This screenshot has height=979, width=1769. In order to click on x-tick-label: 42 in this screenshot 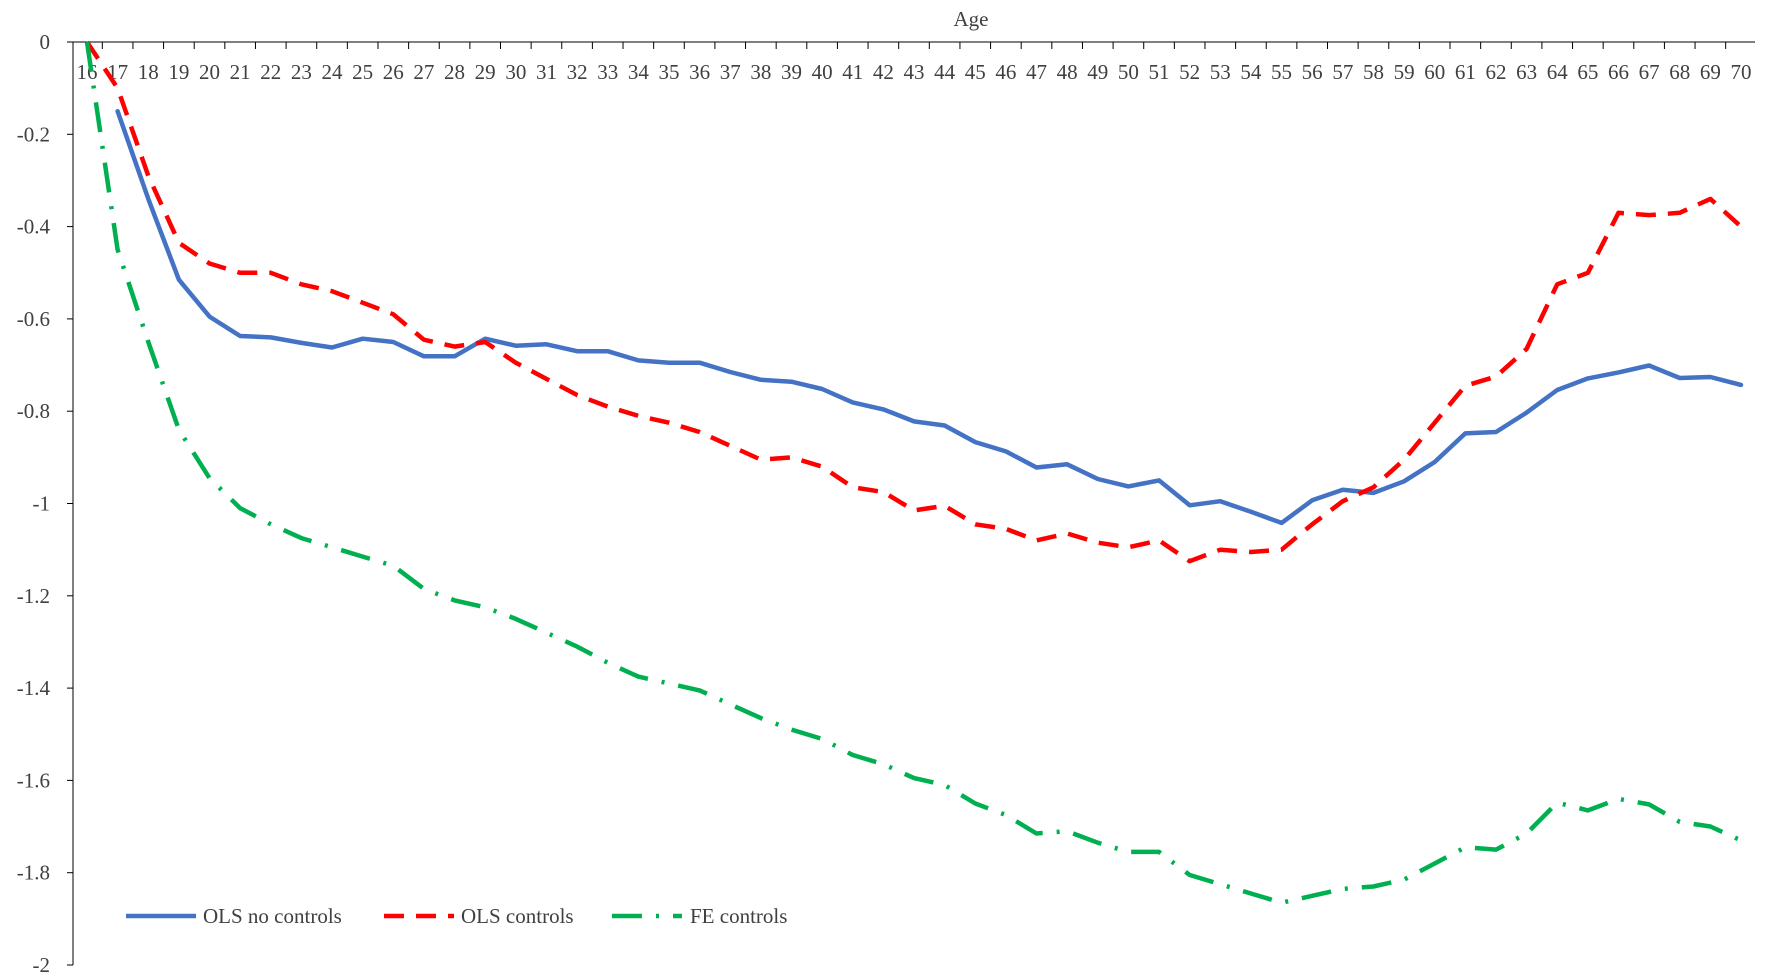, I will do `click(883, 72)`.